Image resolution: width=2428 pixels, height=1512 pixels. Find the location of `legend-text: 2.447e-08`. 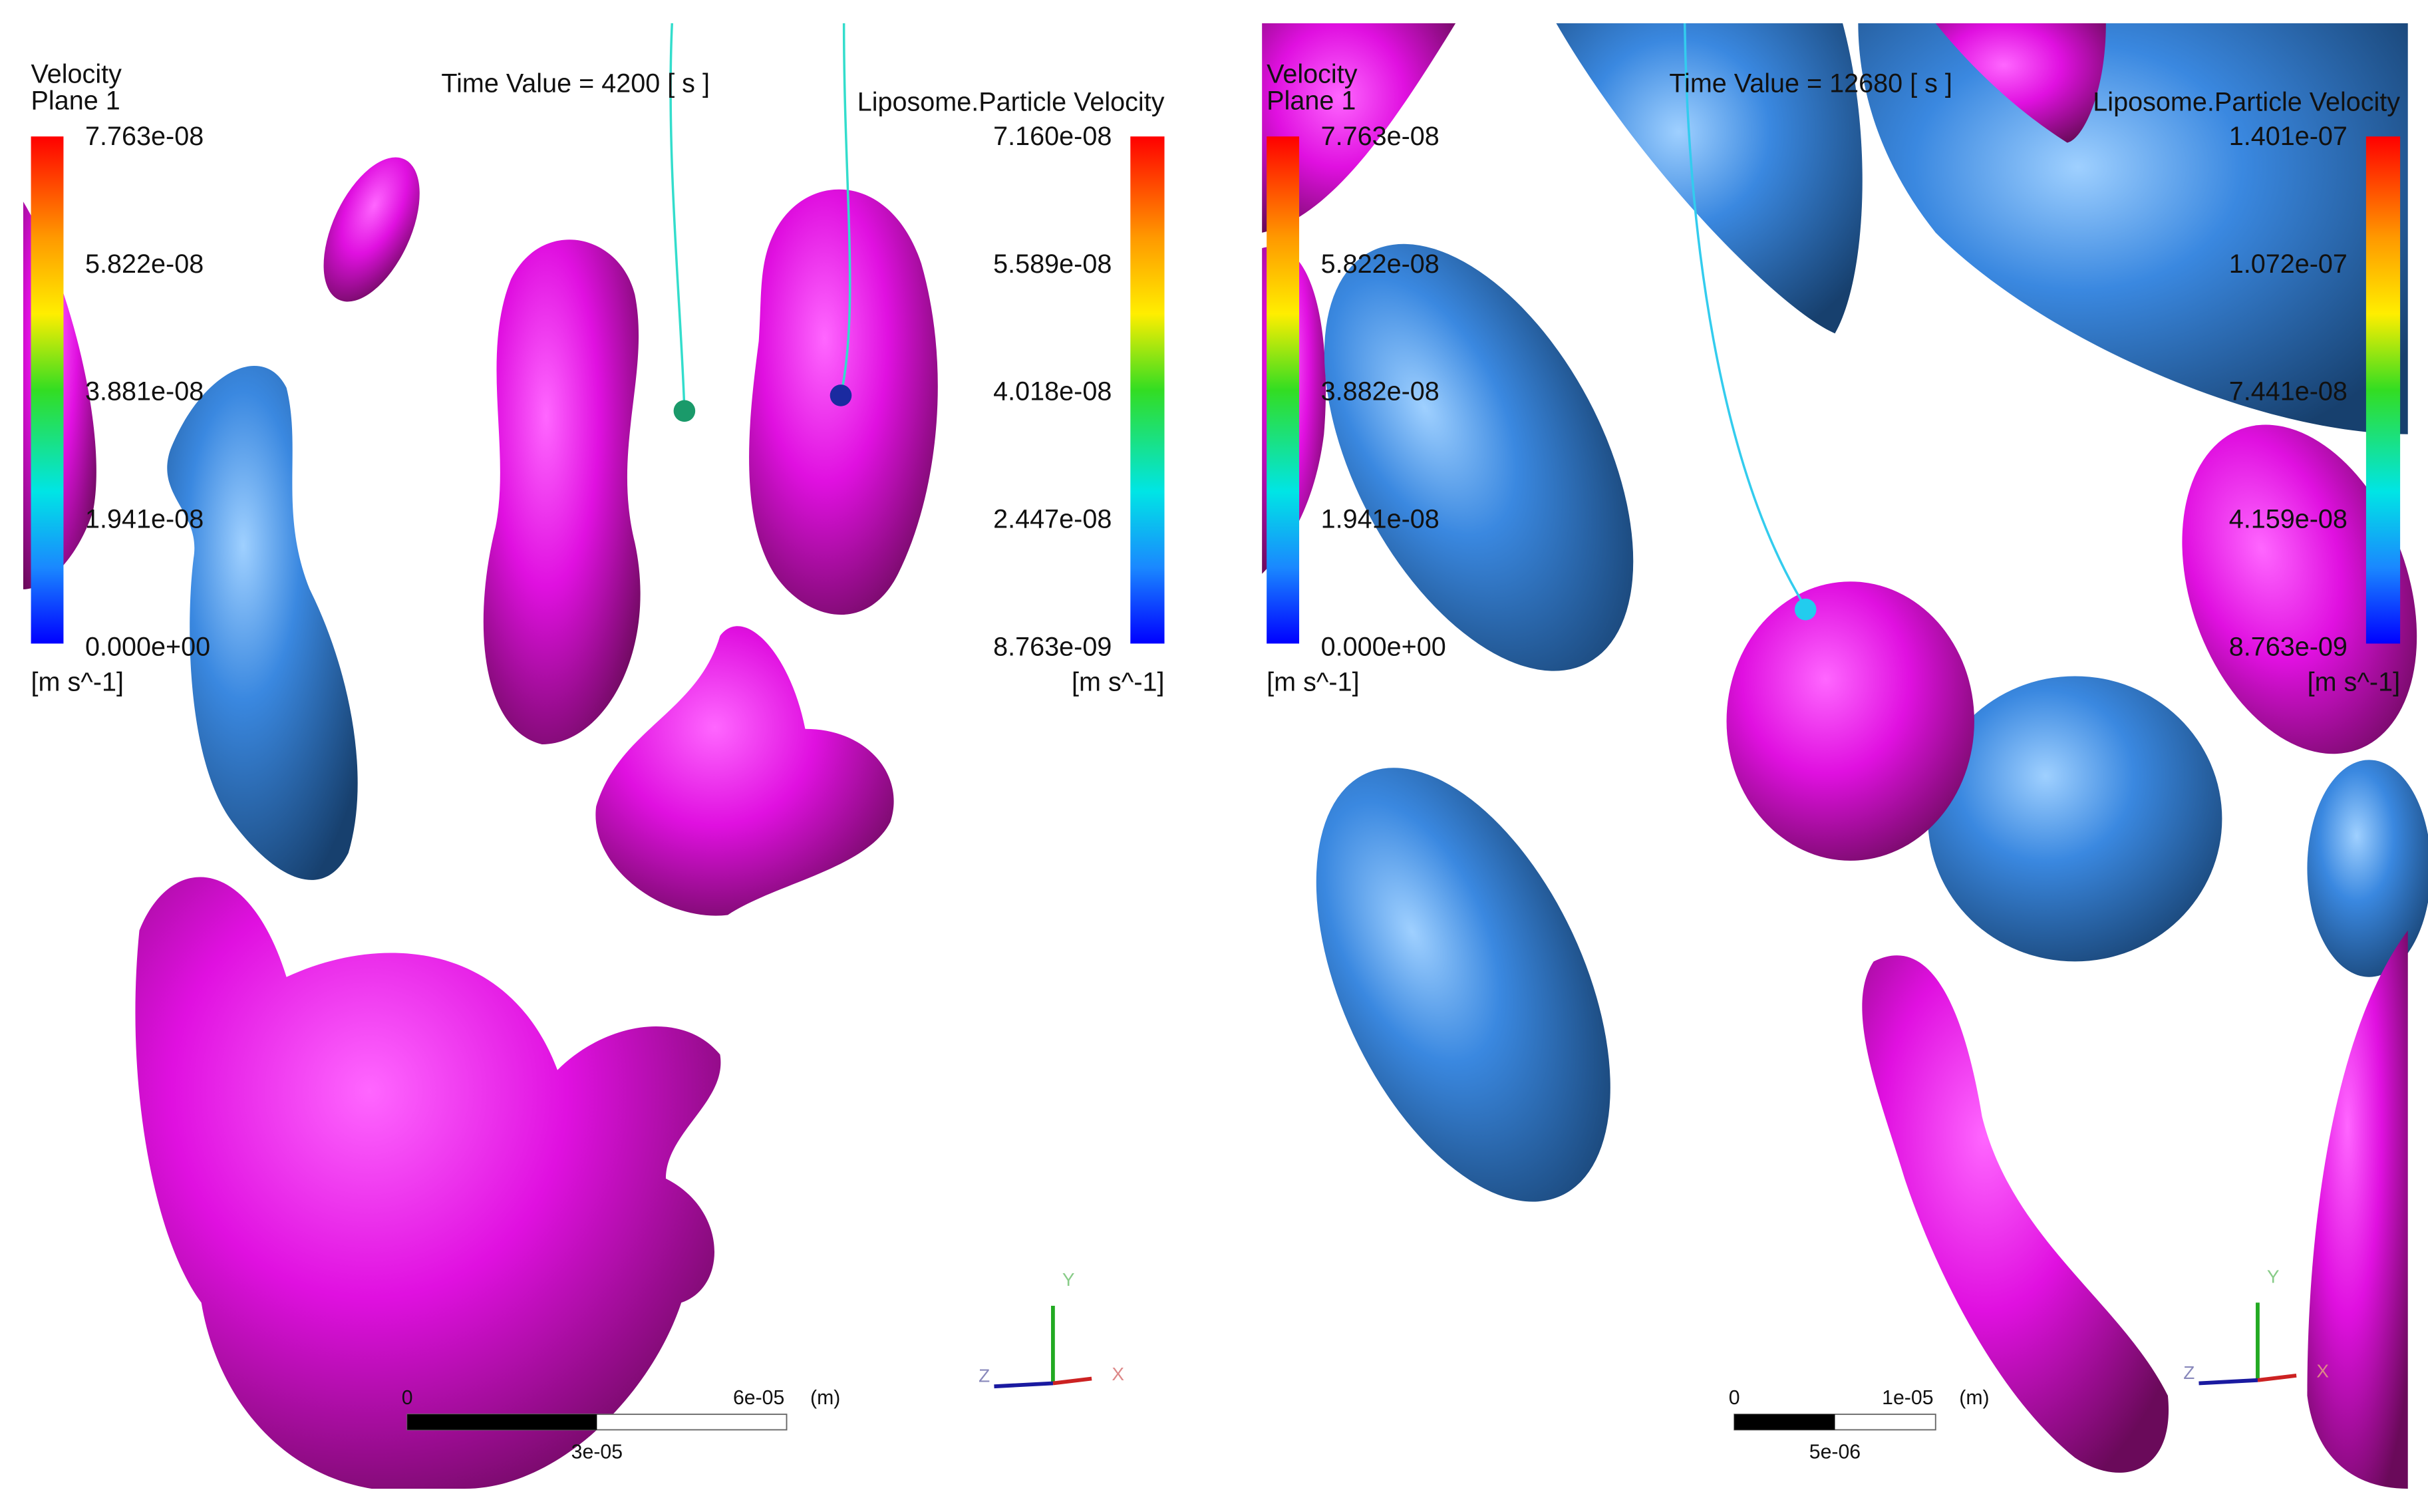

legend-text: 2.447e-08 is located at coordinates (1052, 519).